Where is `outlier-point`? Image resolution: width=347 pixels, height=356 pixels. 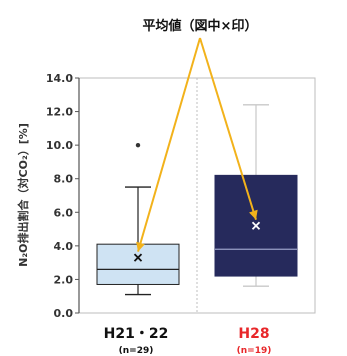
outlier-point is located at coordinates (138, 145).